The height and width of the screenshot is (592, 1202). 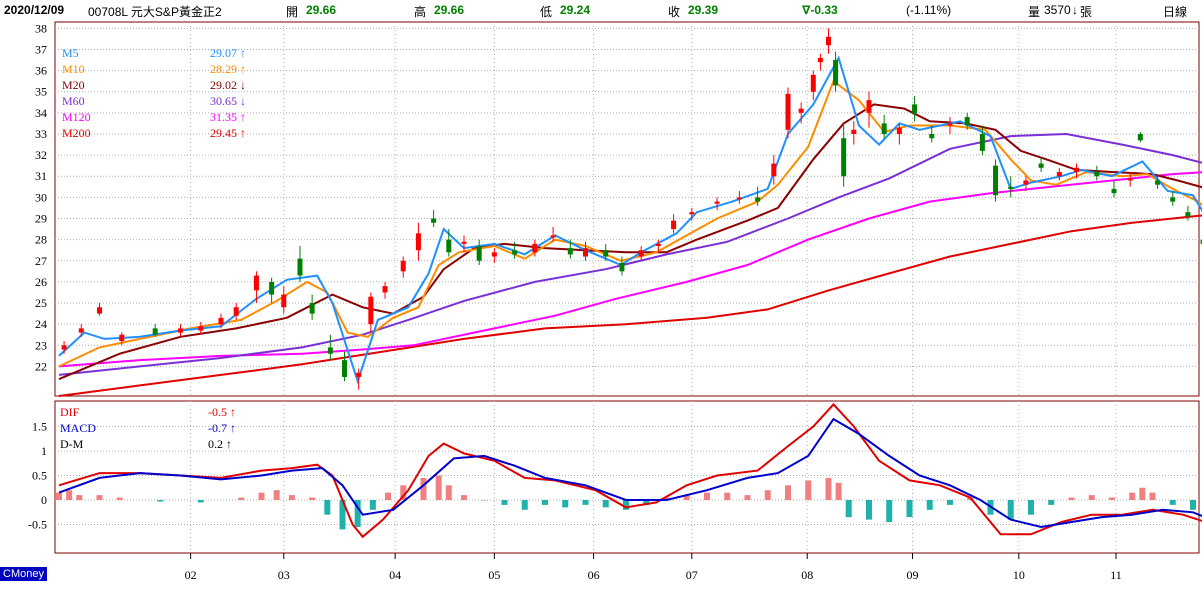 What do you see at coordinates (41, 282) in the screenshot?
I see `price-y-tick: 26` at bounding box center [41, 282].